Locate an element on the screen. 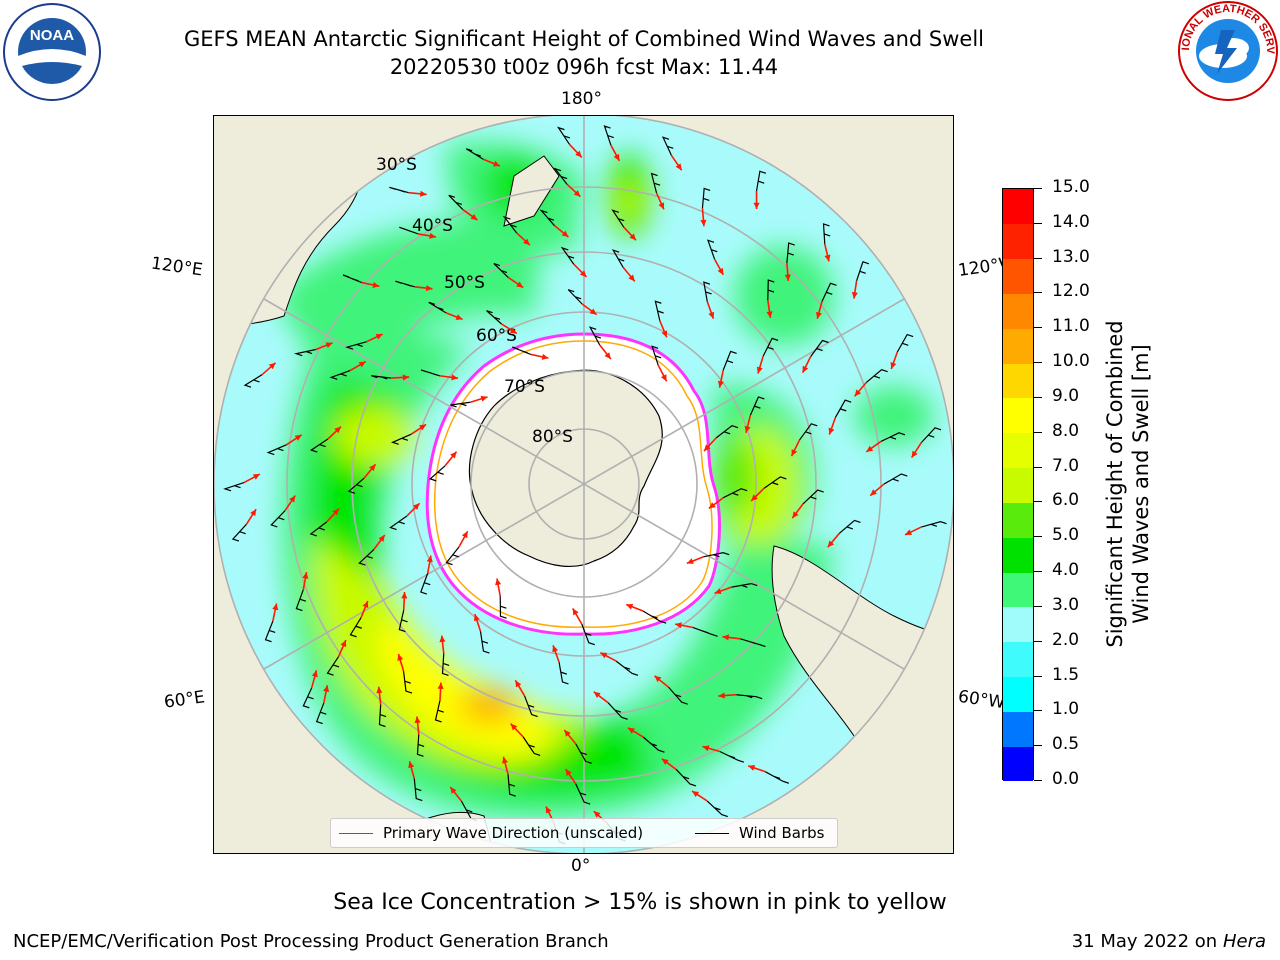 This screenshot has height=960, width=1280. lat-label: 50°S is located at coordinates (464, 283).